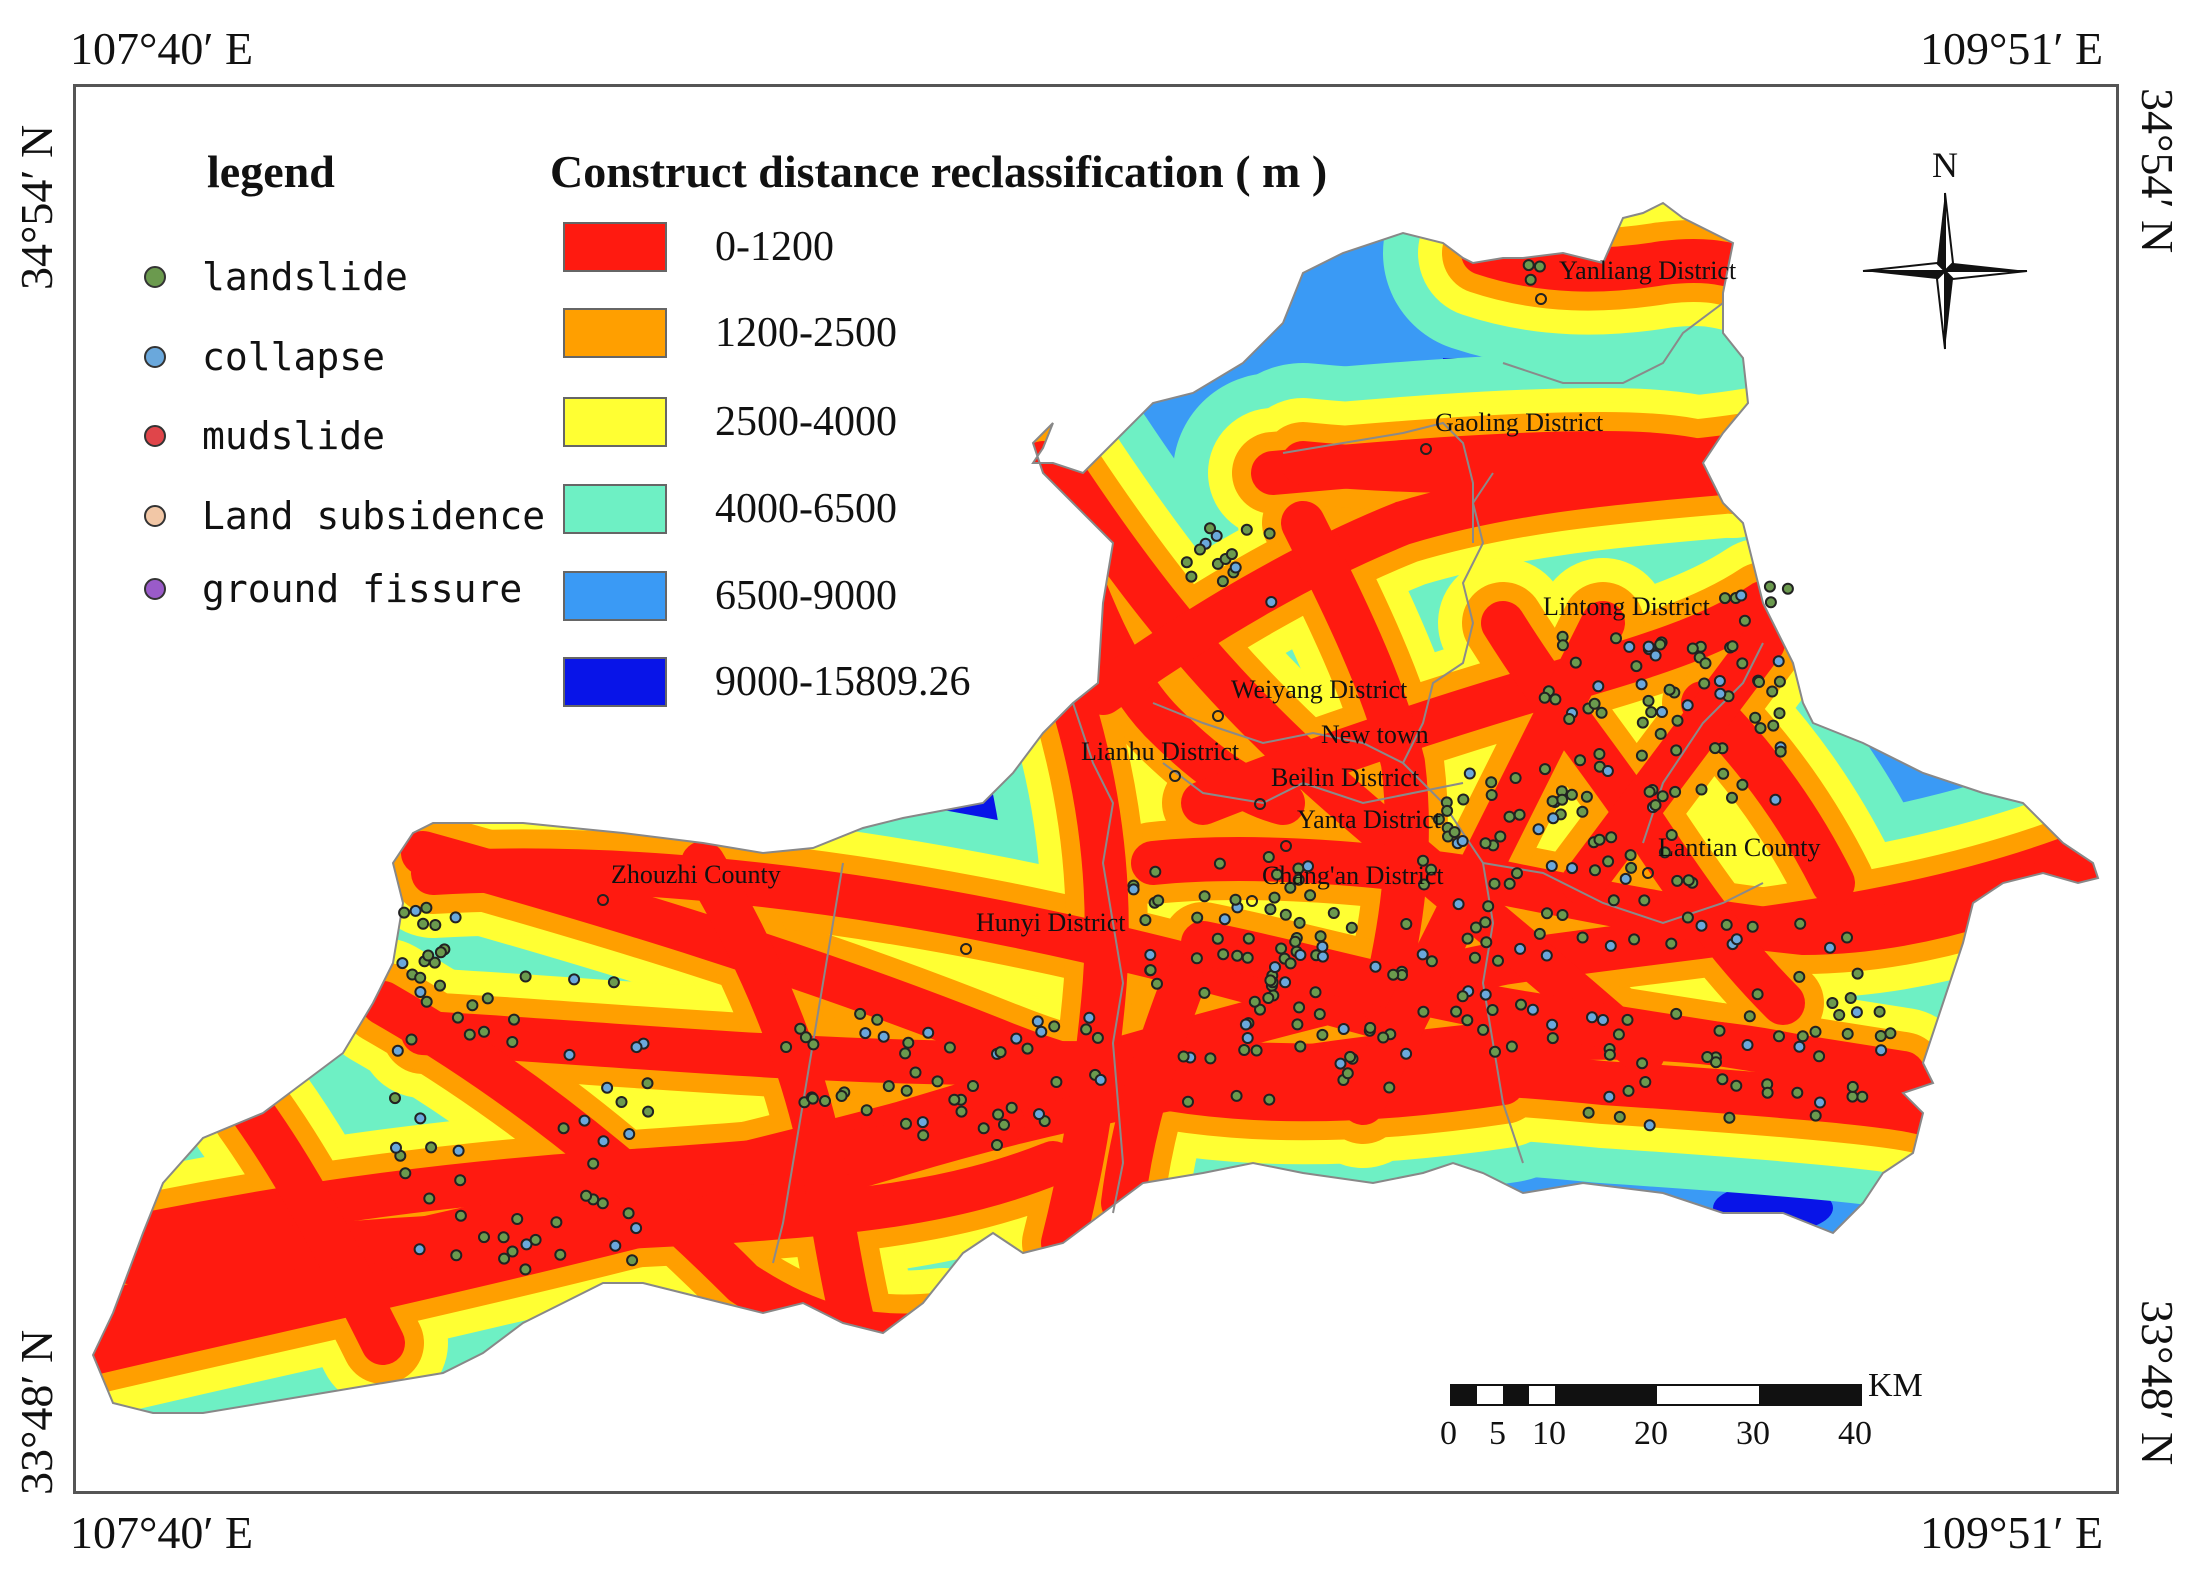 This screenshot has width=2194, height=1577. What do you see at coordinates (1651, 1433) in the screenshot?
I see `scale-tick-20: 20` at bounding box center [1651, 1433].